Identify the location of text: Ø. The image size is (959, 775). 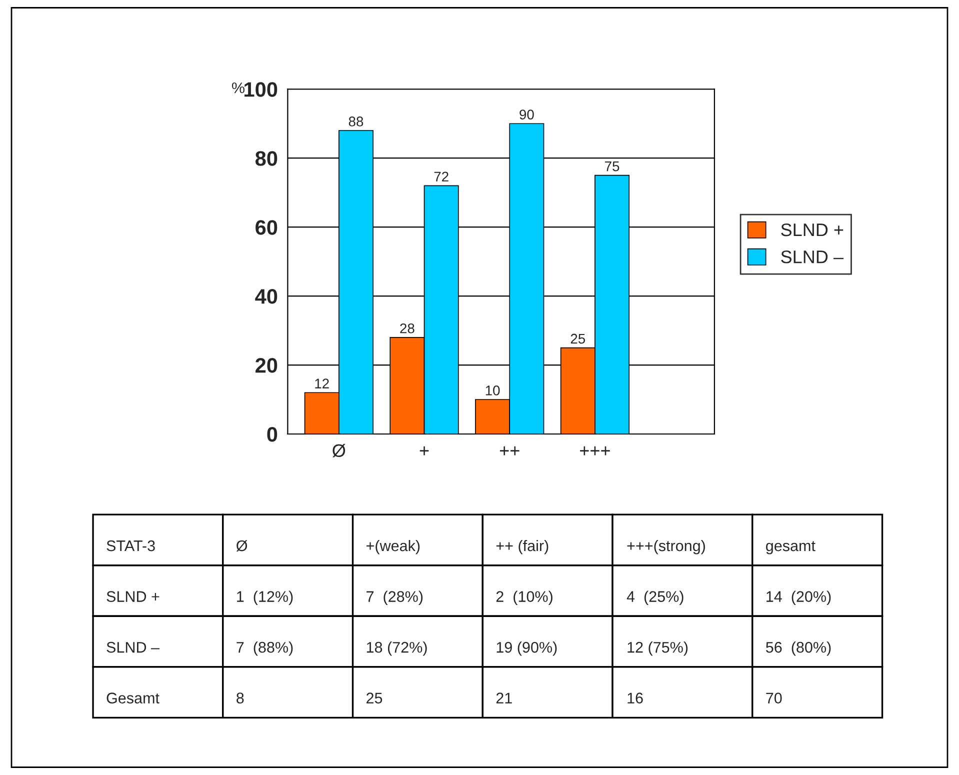
(242, 546).